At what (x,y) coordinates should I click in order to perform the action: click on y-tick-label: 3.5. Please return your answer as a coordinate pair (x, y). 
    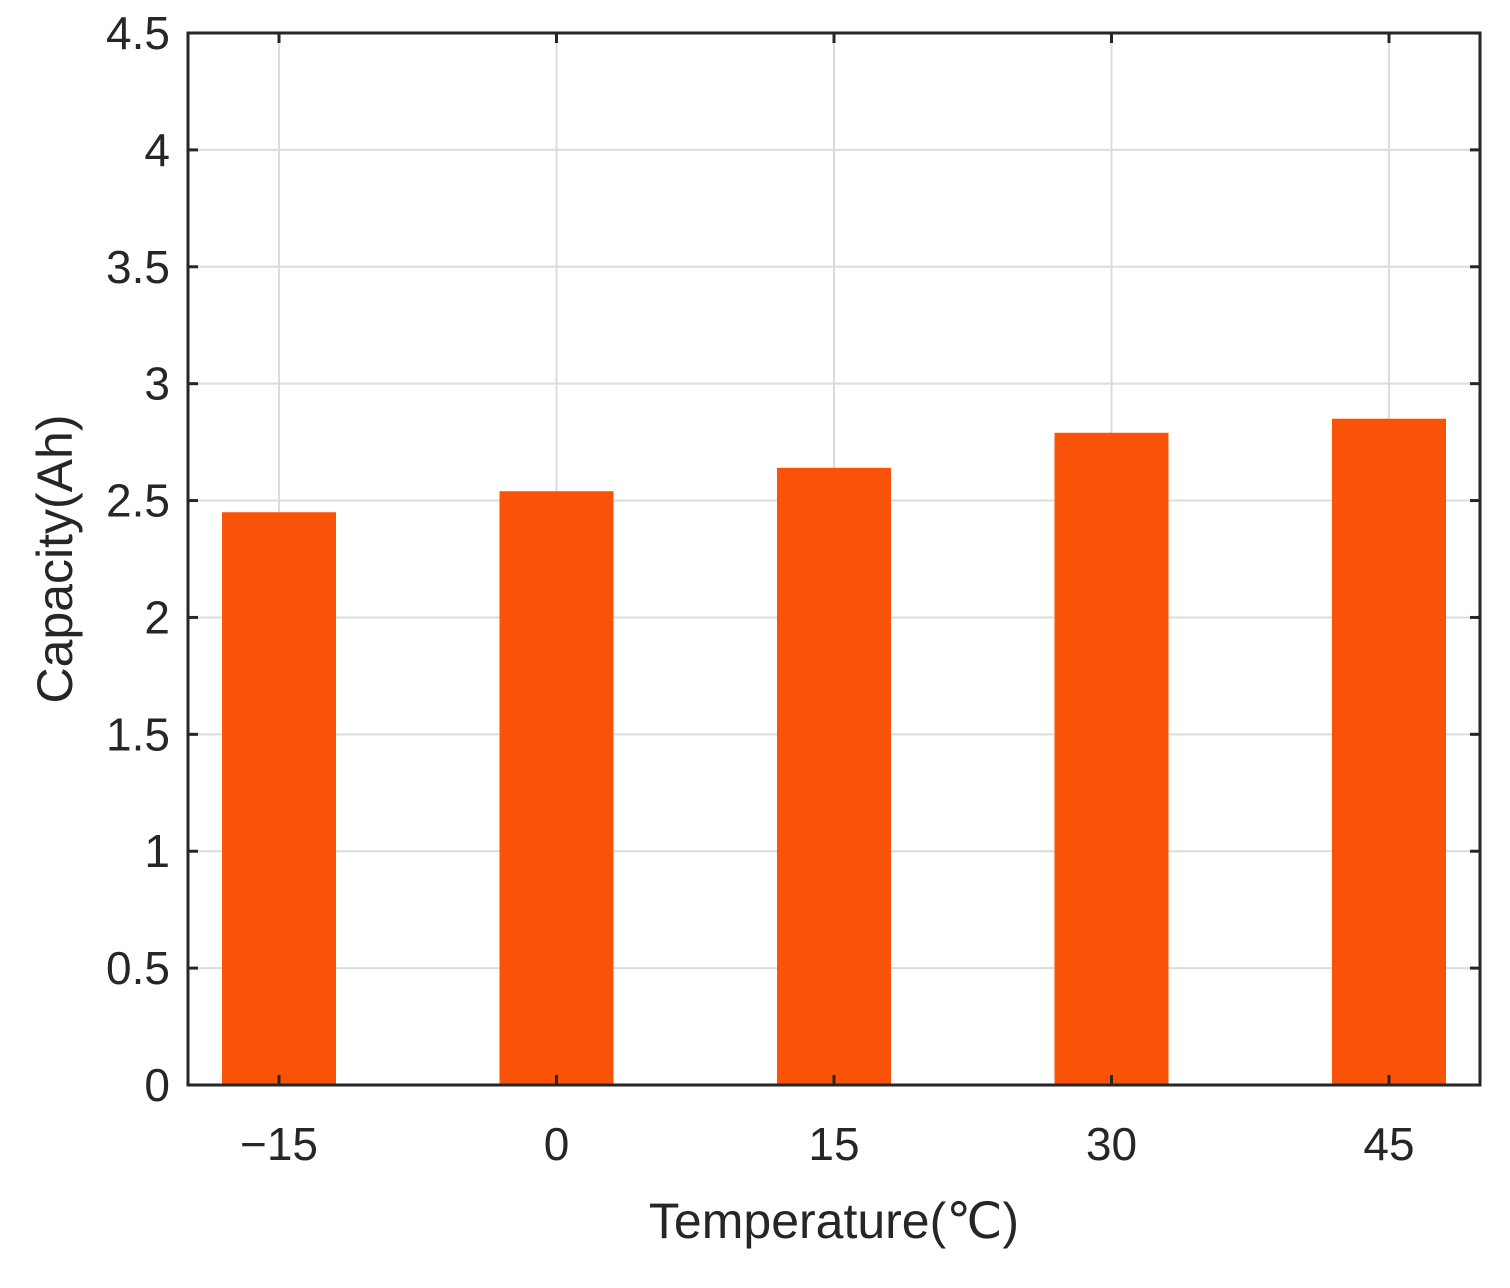
    Looking at the image, I should click on (138, 267).